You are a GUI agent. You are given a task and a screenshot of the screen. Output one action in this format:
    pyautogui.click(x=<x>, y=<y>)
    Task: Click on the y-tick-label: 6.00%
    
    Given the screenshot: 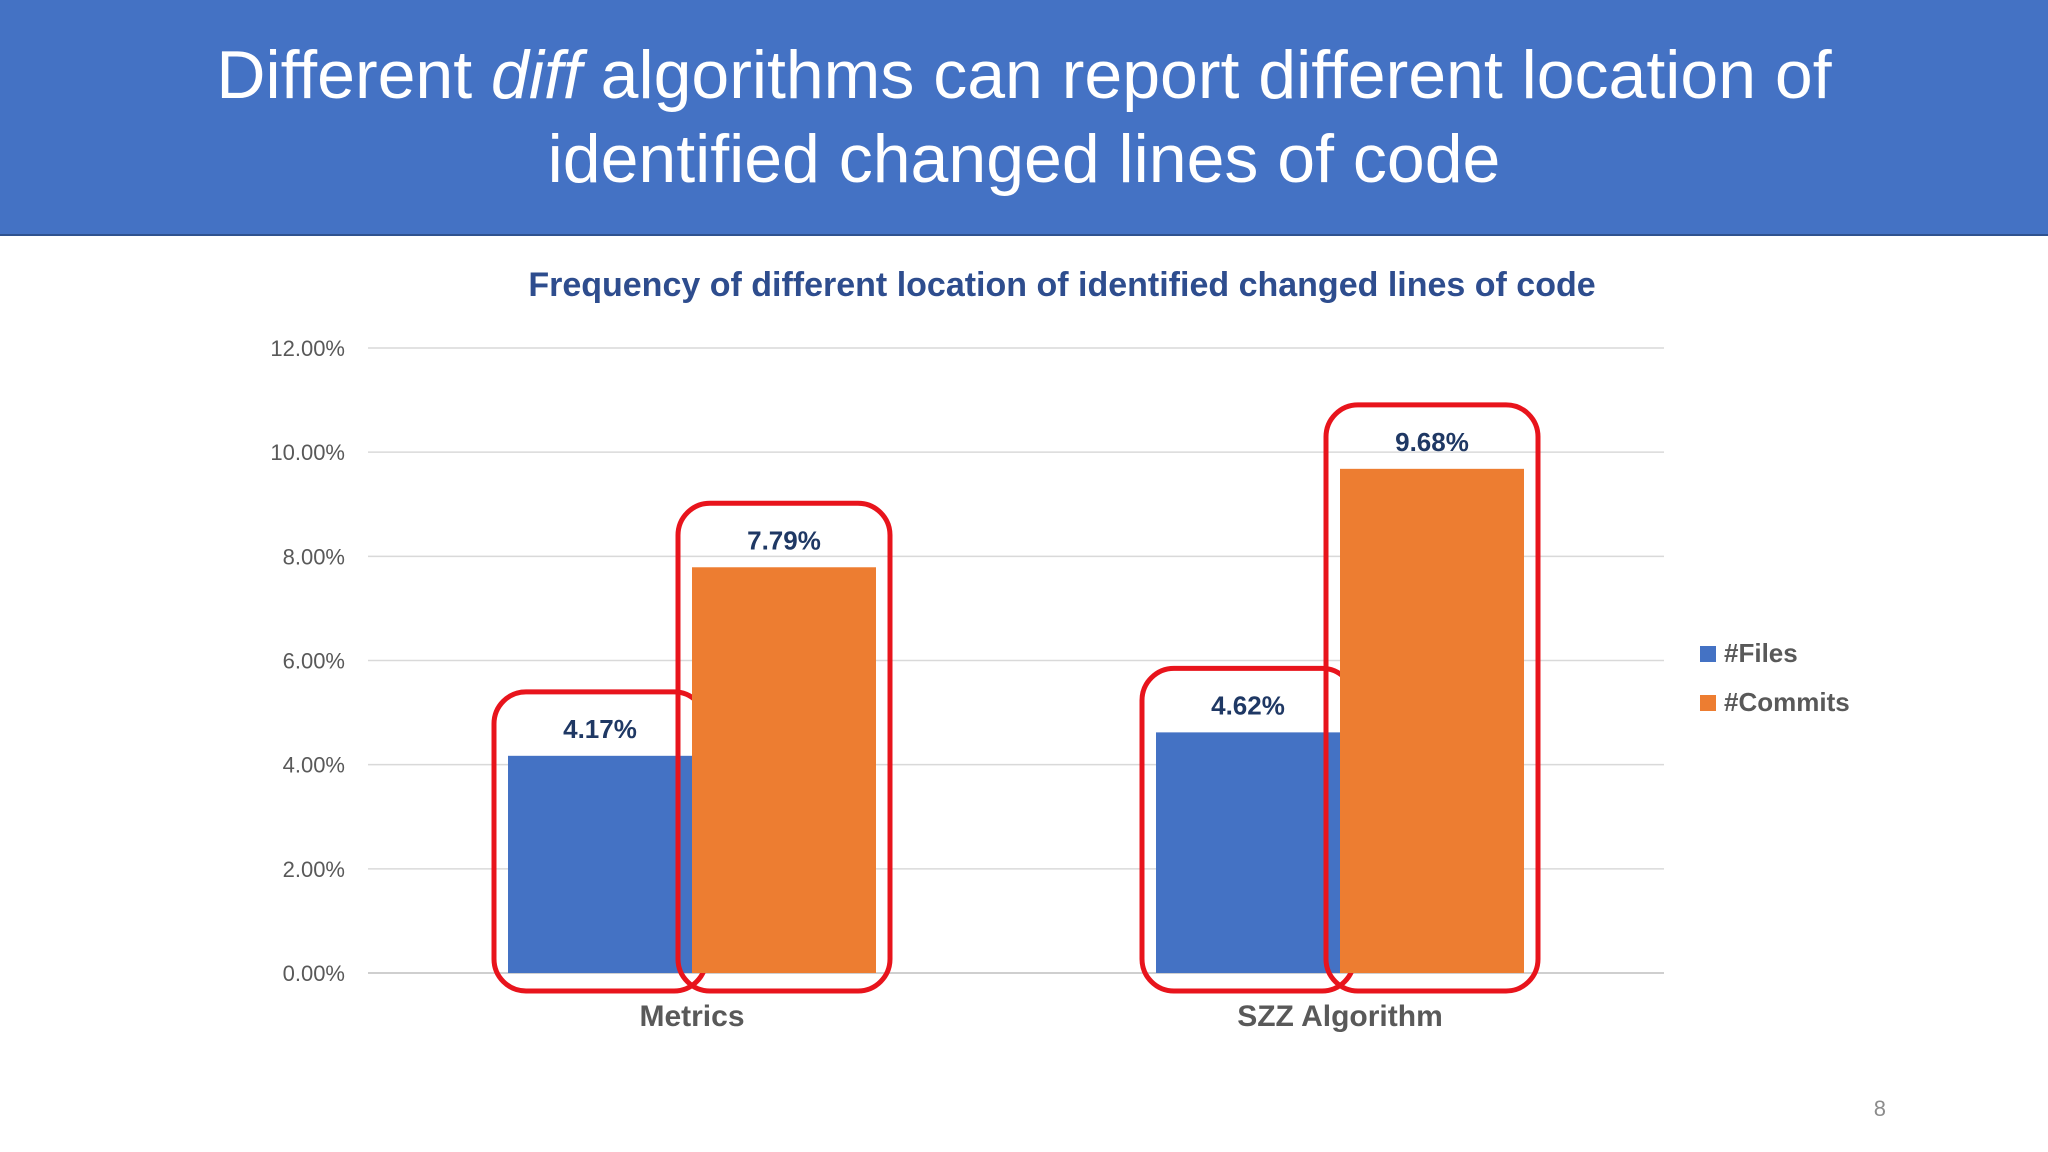 What is the action you would take?
    pyautogui.click(x=314, y=661)
    